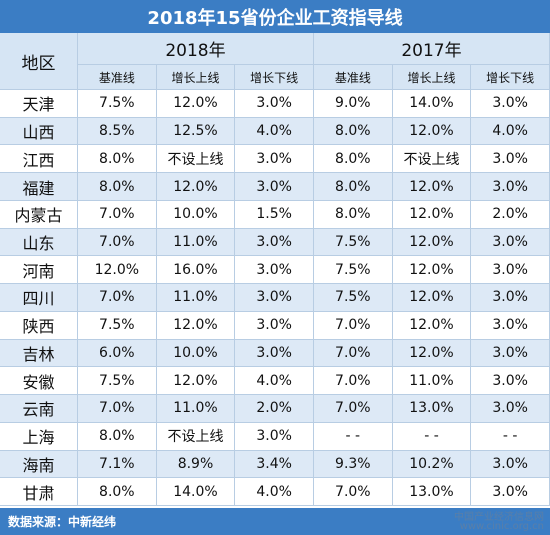 Image resolution: width=550 pixels, height=535 pixels. I want to click on region: 江西, so click(39, 159).